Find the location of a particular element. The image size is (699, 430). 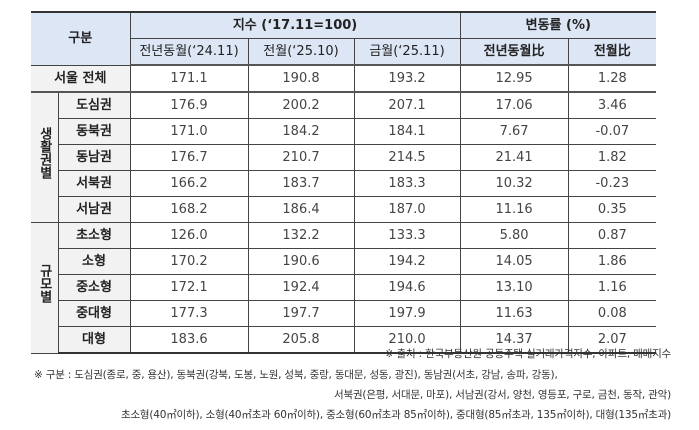

row-label: 서남권 is located at coordinates (94, 209).